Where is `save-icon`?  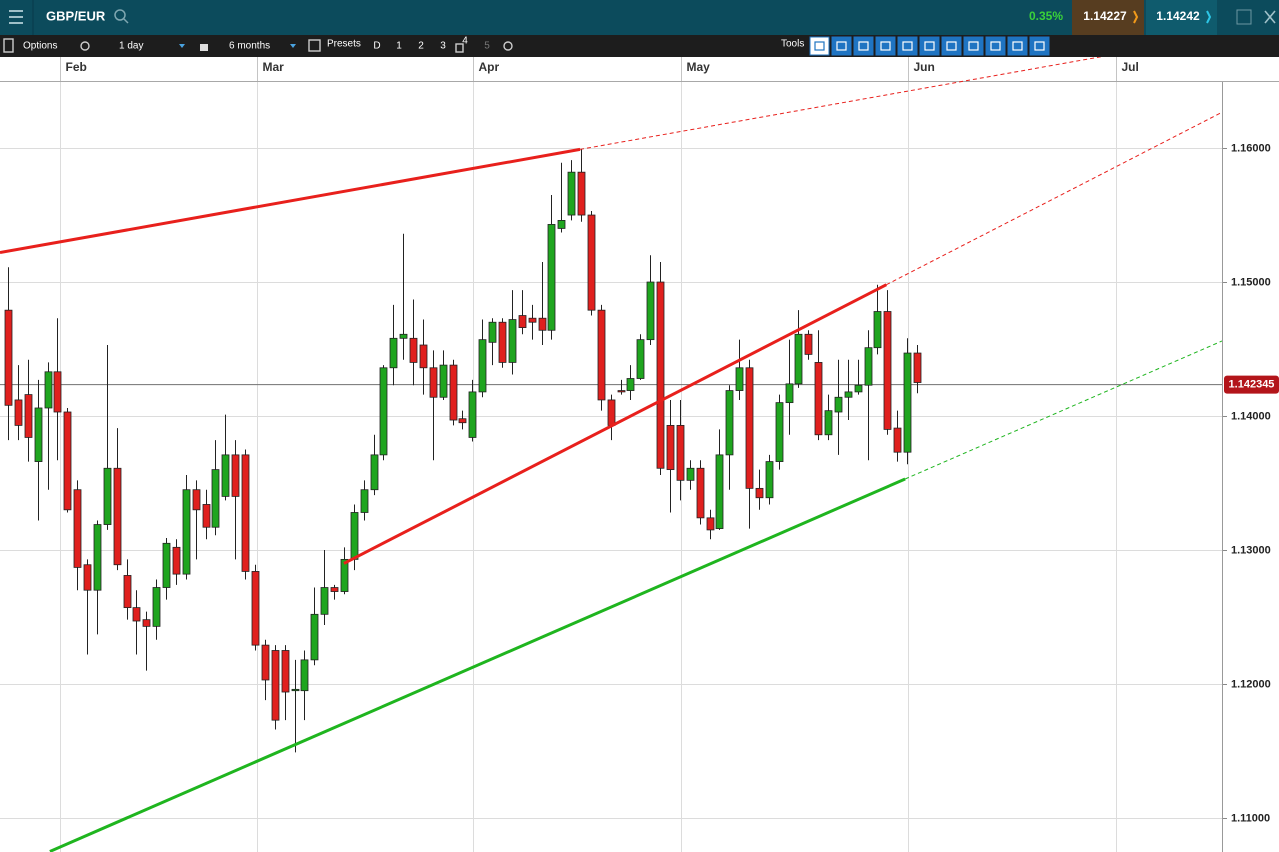
save-icon is located at coordinates (459, 48).